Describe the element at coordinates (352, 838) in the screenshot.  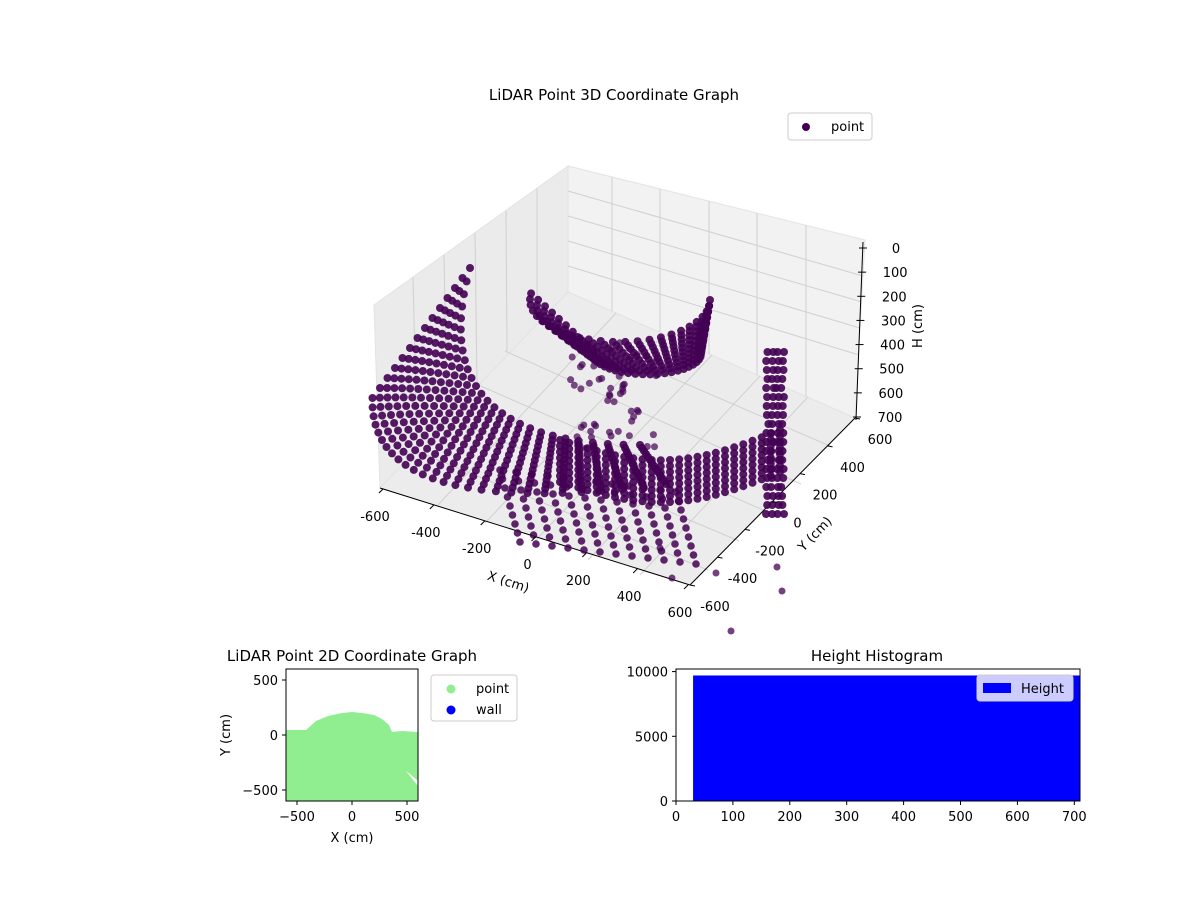
I see `x-axis-2d-label: X (cm)` at that location.